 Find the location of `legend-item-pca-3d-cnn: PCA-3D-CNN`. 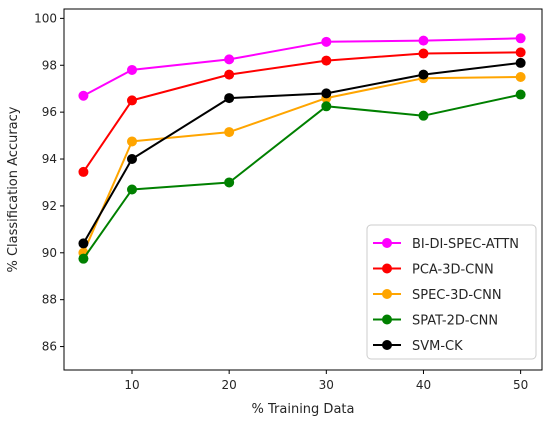

legend-item-pca-3d-cnn: PCA-3D-CNN is located at coordinates (433, 270).